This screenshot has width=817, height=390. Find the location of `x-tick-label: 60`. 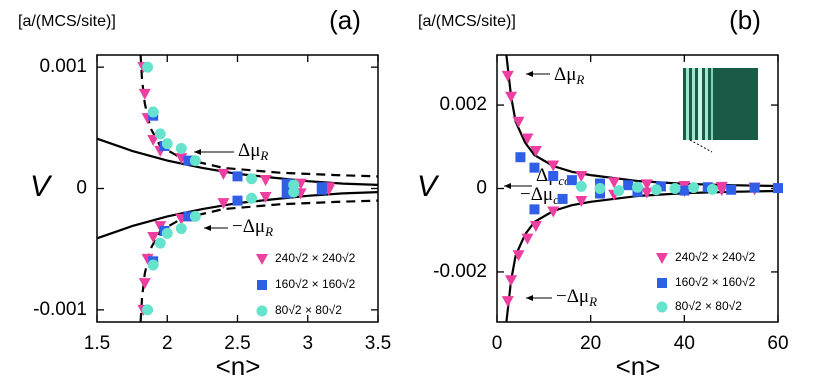

x-tick-label: 60 is located at coordinates (777, 343).